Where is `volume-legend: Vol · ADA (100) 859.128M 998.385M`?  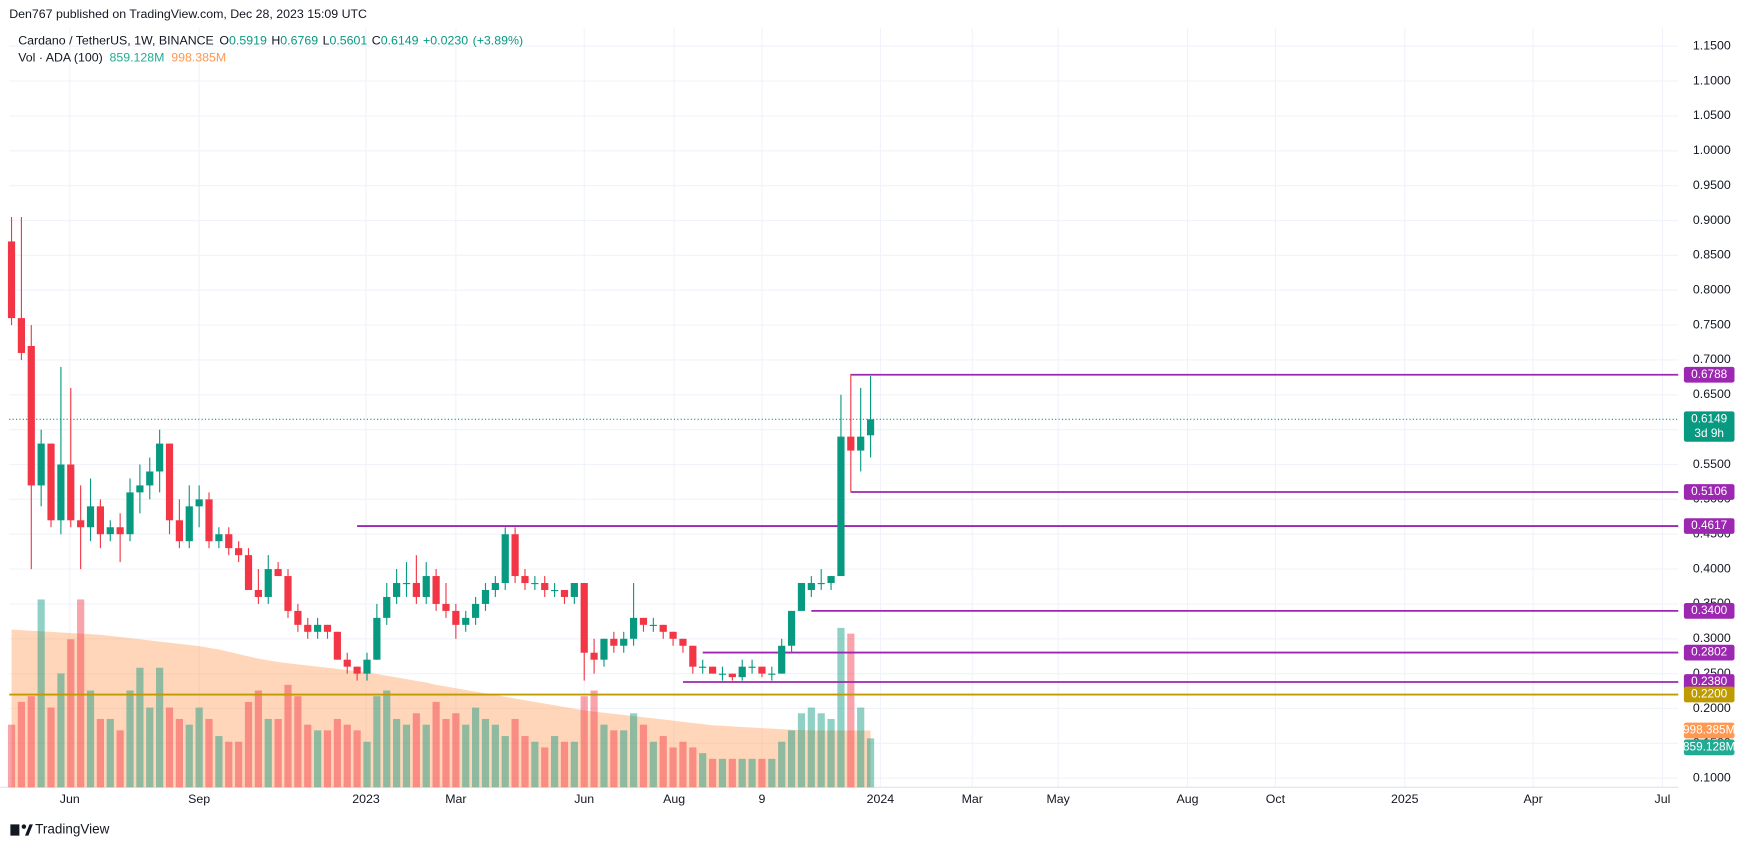
volume-legend: Vol · ADA (100) 859.128M 998.385M is located at coordinates (122, 58).